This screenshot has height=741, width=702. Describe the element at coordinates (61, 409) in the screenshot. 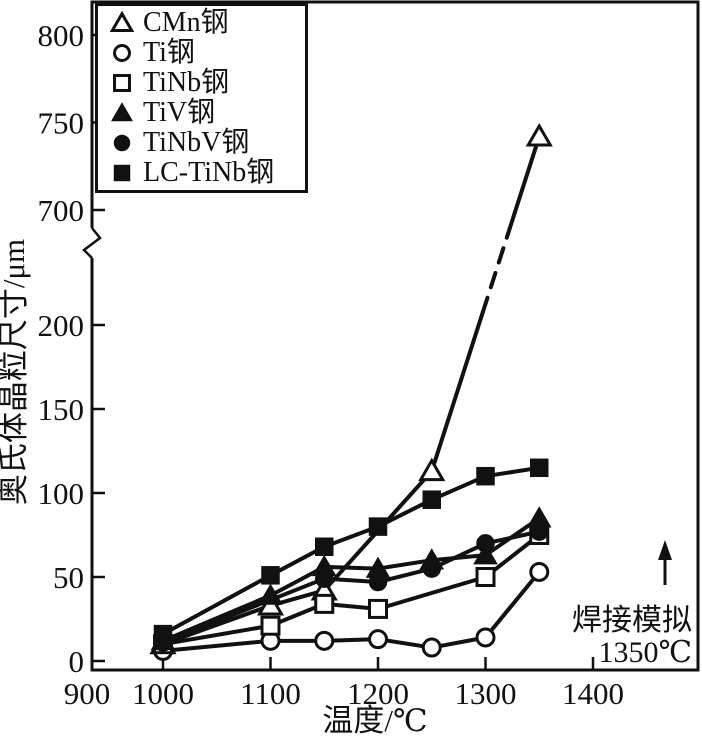

I see `y-tick-label: 150` at that location.